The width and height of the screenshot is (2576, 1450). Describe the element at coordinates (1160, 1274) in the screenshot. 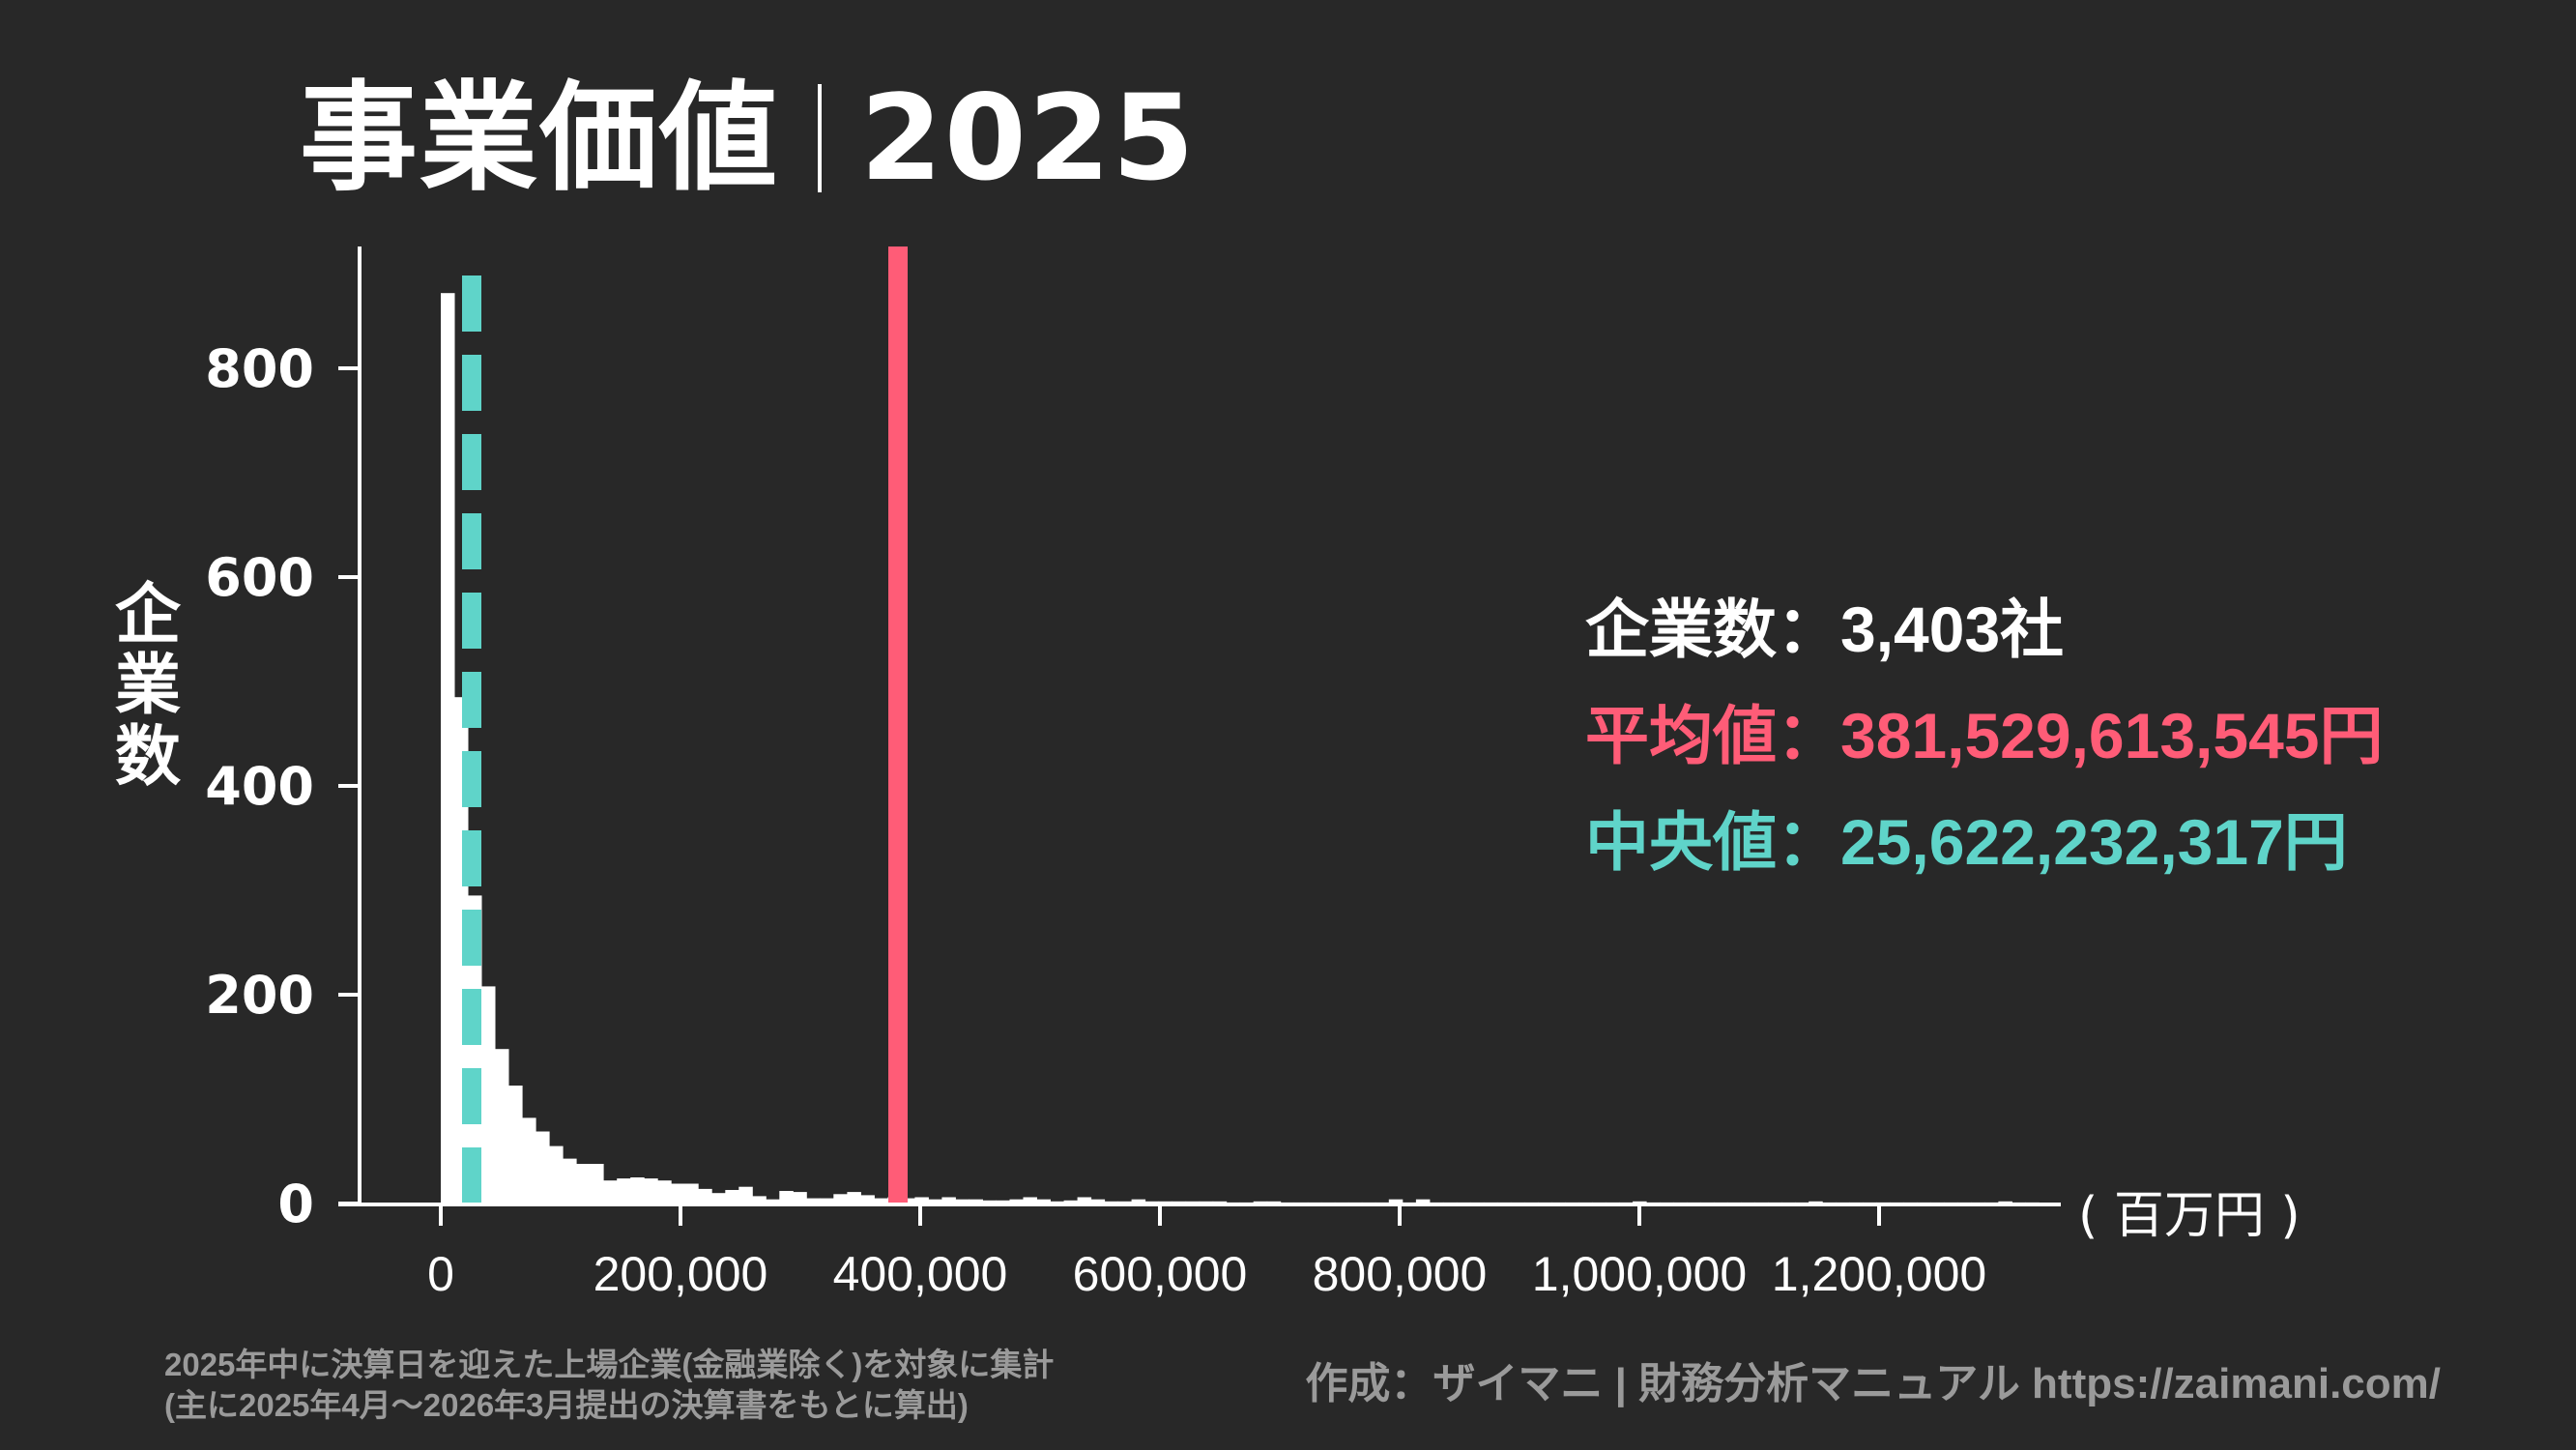

I see `x-tick-label: 600,000` at that location.